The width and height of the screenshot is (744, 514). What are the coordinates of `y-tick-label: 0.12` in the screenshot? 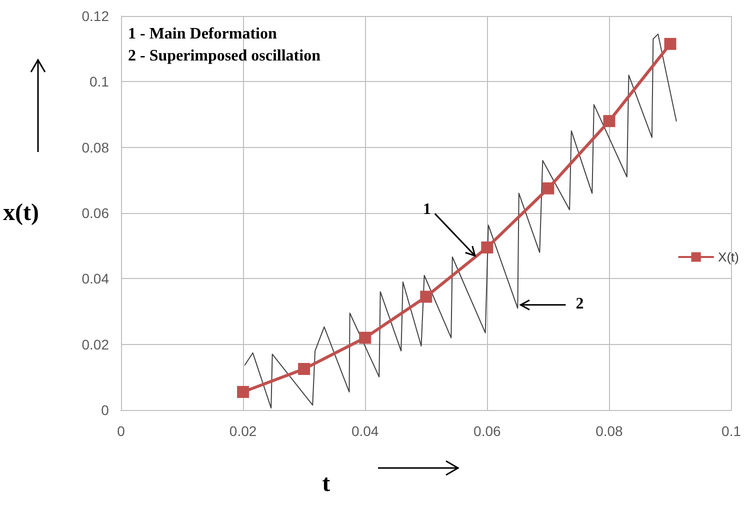 It's located at (96, 16).